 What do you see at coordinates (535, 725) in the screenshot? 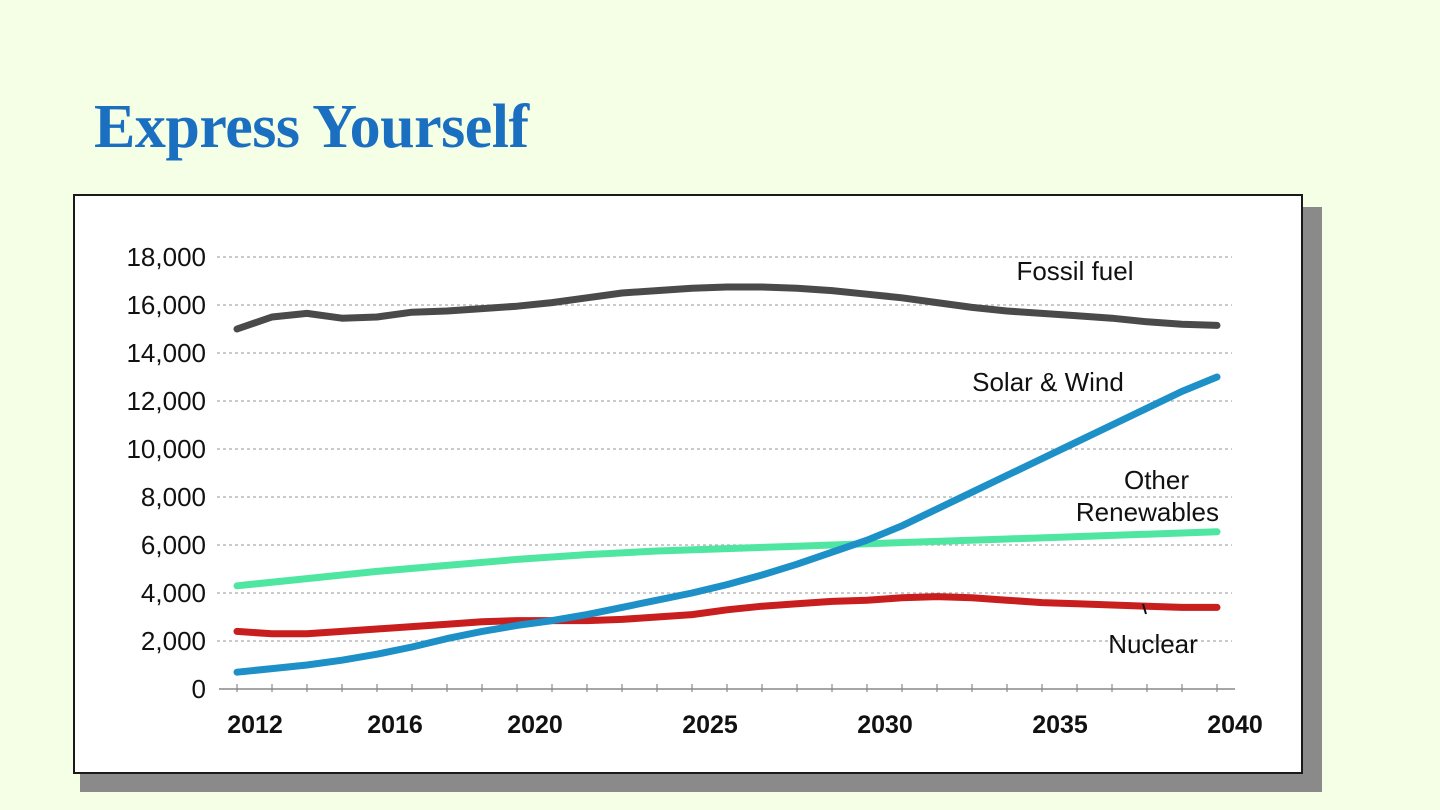
I see `x-tick-label: 2020` at bounding box center [535, 725].